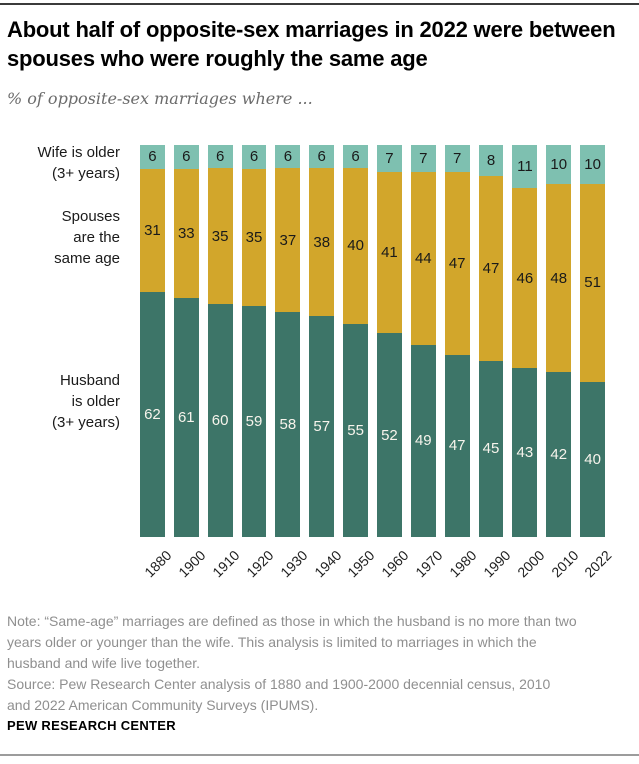 This screenshot has height=764, width=639. What do you see at coordinates (288, 424) in the screenshot?
I see `segment-husband-1930: 58` at bounding box center [288, 424].